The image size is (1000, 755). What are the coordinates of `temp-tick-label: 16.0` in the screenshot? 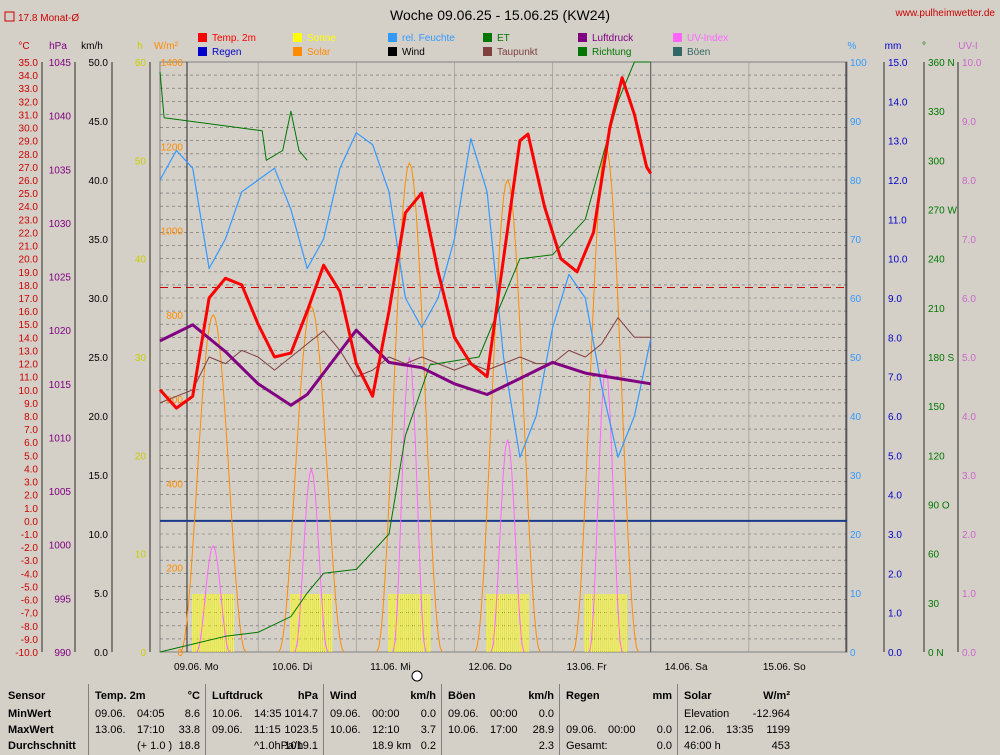 It's located at (29, 312).